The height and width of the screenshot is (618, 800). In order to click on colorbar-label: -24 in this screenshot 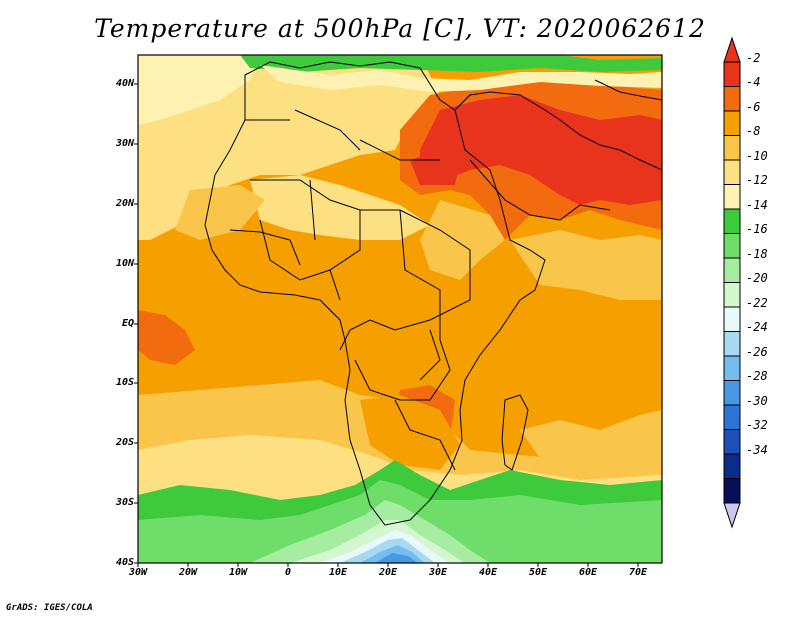, I will do `click(757, 327)`.